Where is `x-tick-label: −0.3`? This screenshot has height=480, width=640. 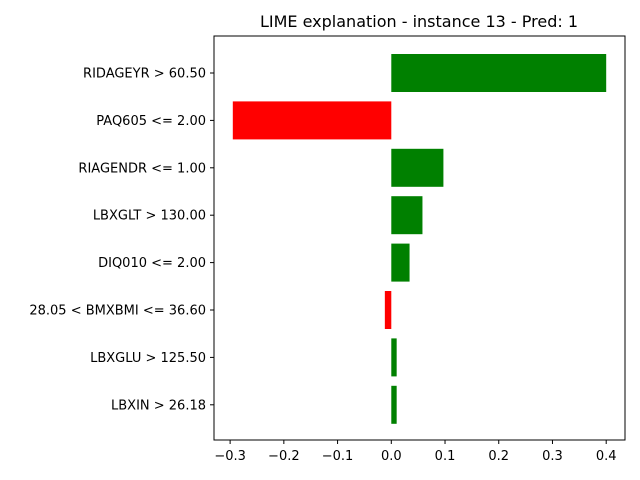
x-tick-label: −0.3 is located at coordinates (230, 456).